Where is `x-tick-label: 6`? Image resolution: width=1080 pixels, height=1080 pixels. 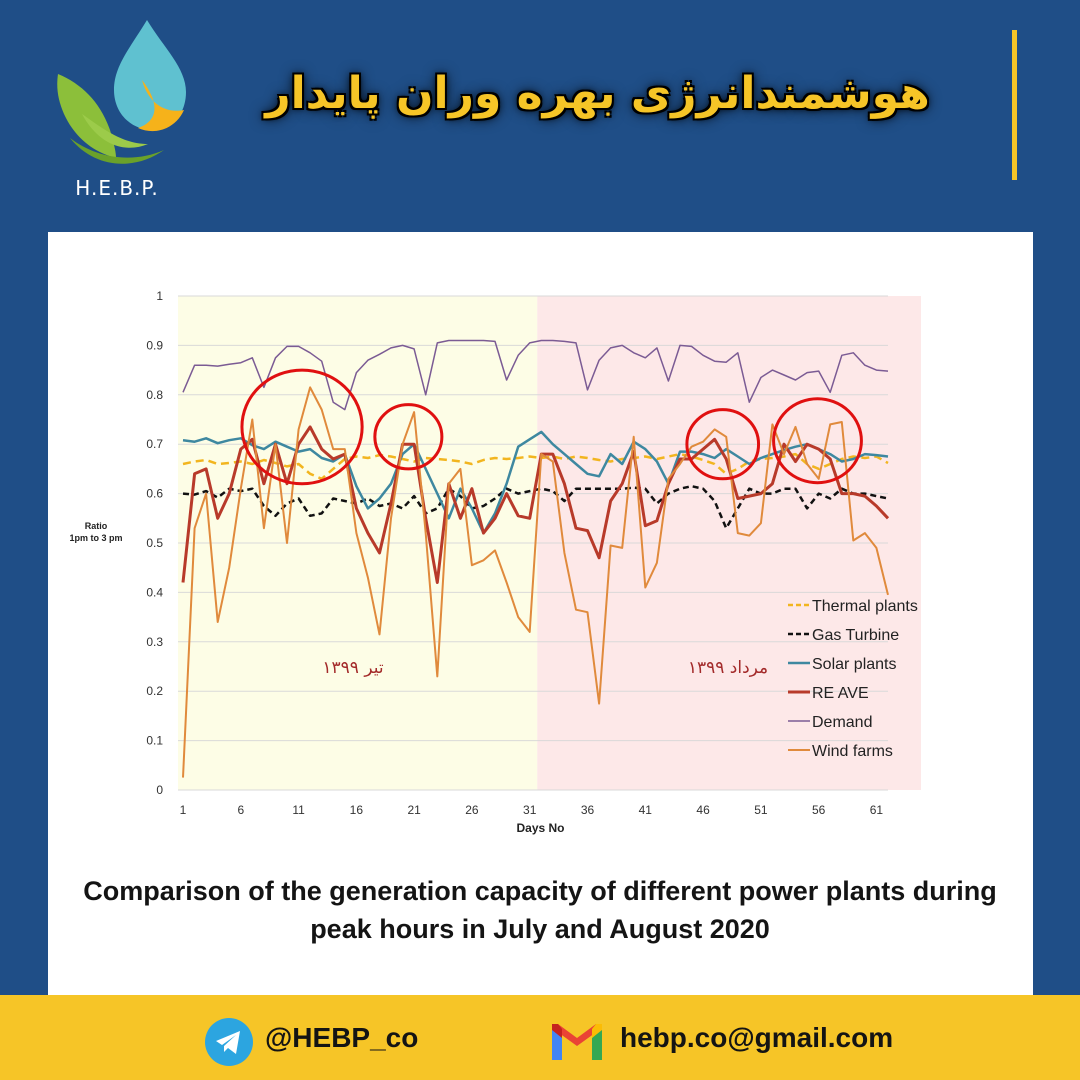 x-tick-label: 6 is located at coordinates (240, 810).